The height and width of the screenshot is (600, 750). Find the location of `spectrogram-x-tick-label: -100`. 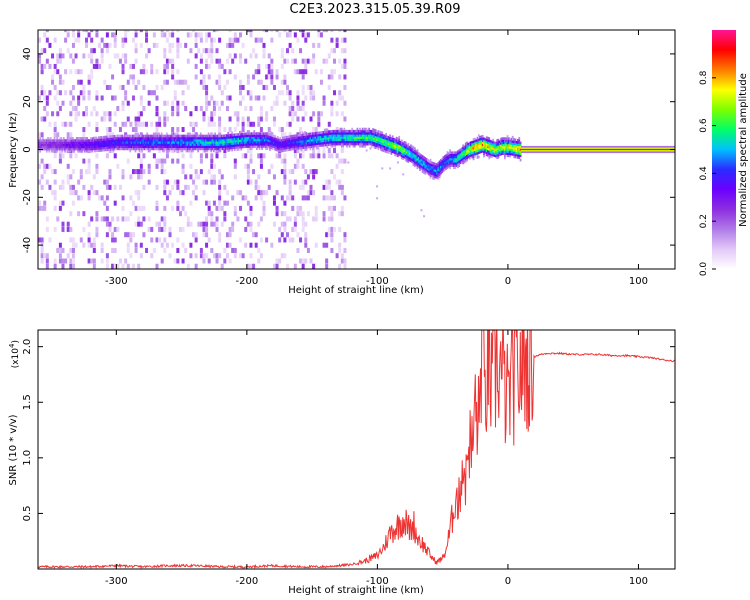

spectrogram-x-tick-label: -100 is located at coordinates (377, 281).